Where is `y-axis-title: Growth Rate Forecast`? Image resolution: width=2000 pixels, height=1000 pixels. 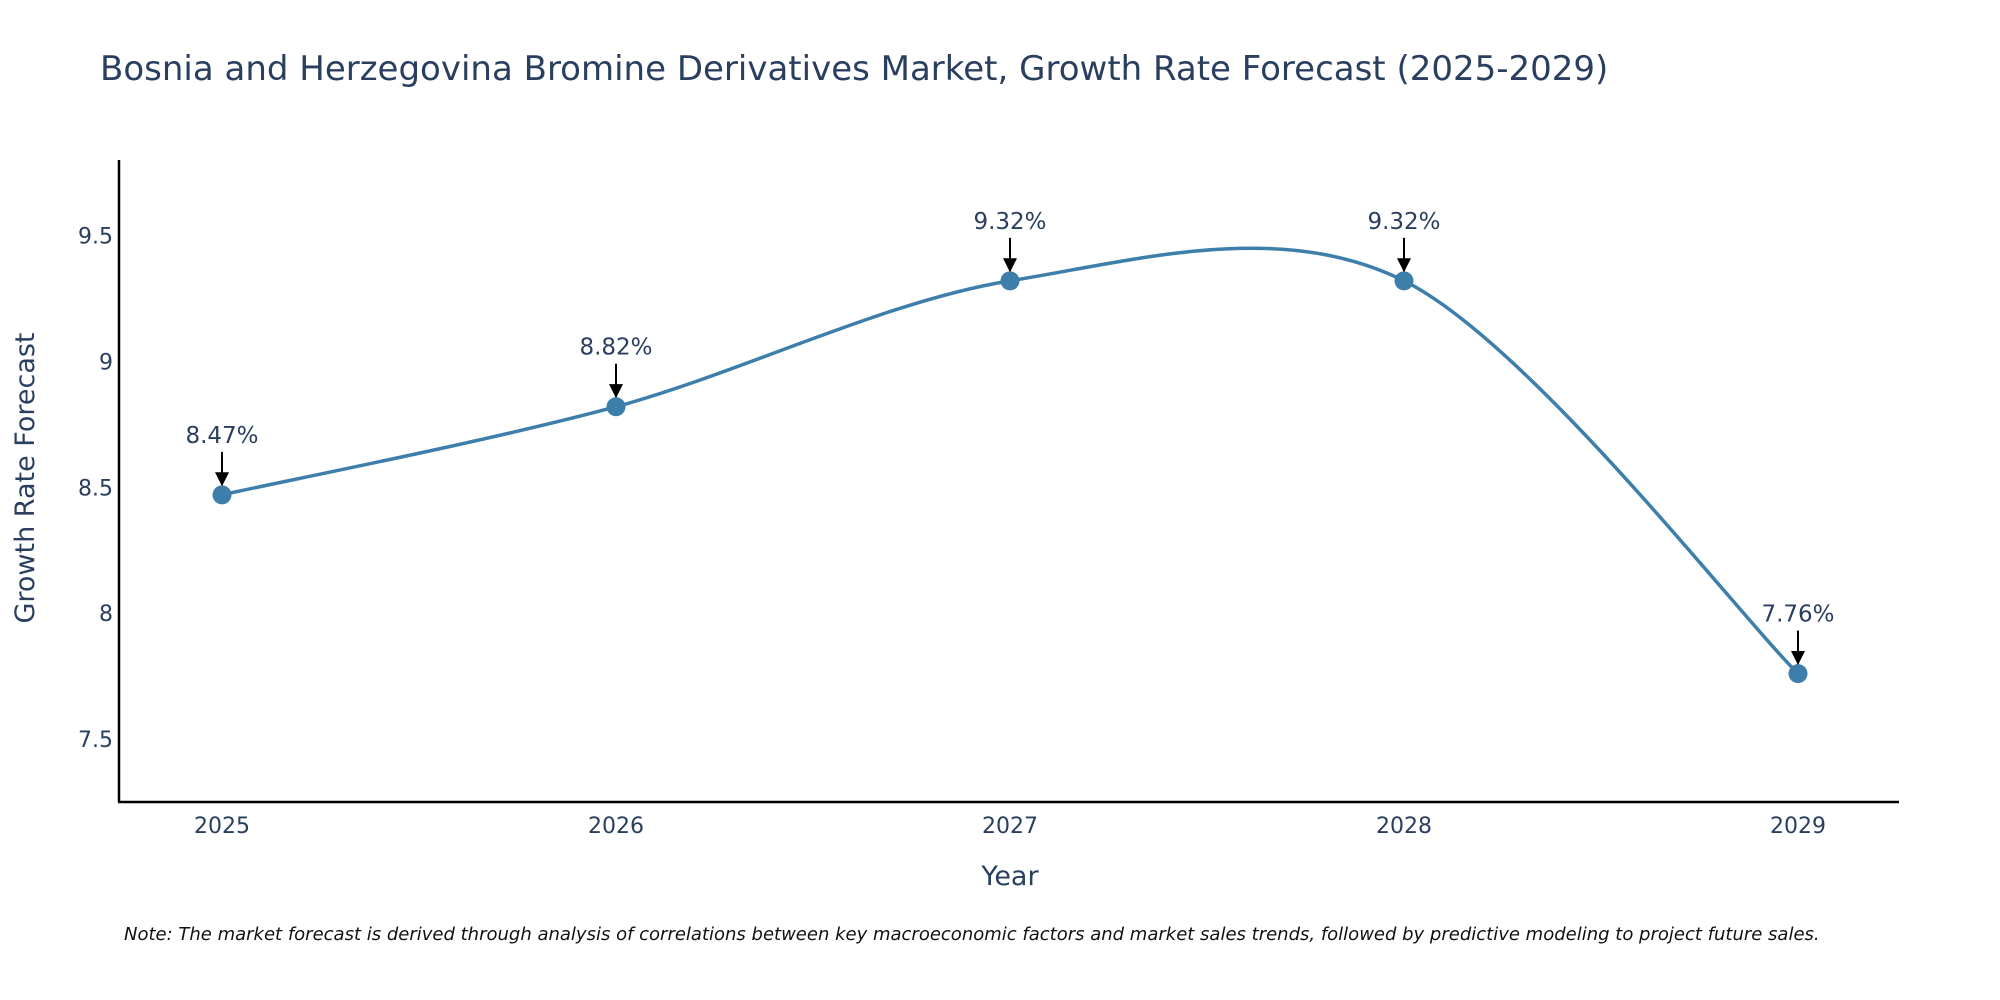
y-axis-title: Growth Rate Forecast is located at coordinates (25, 477).